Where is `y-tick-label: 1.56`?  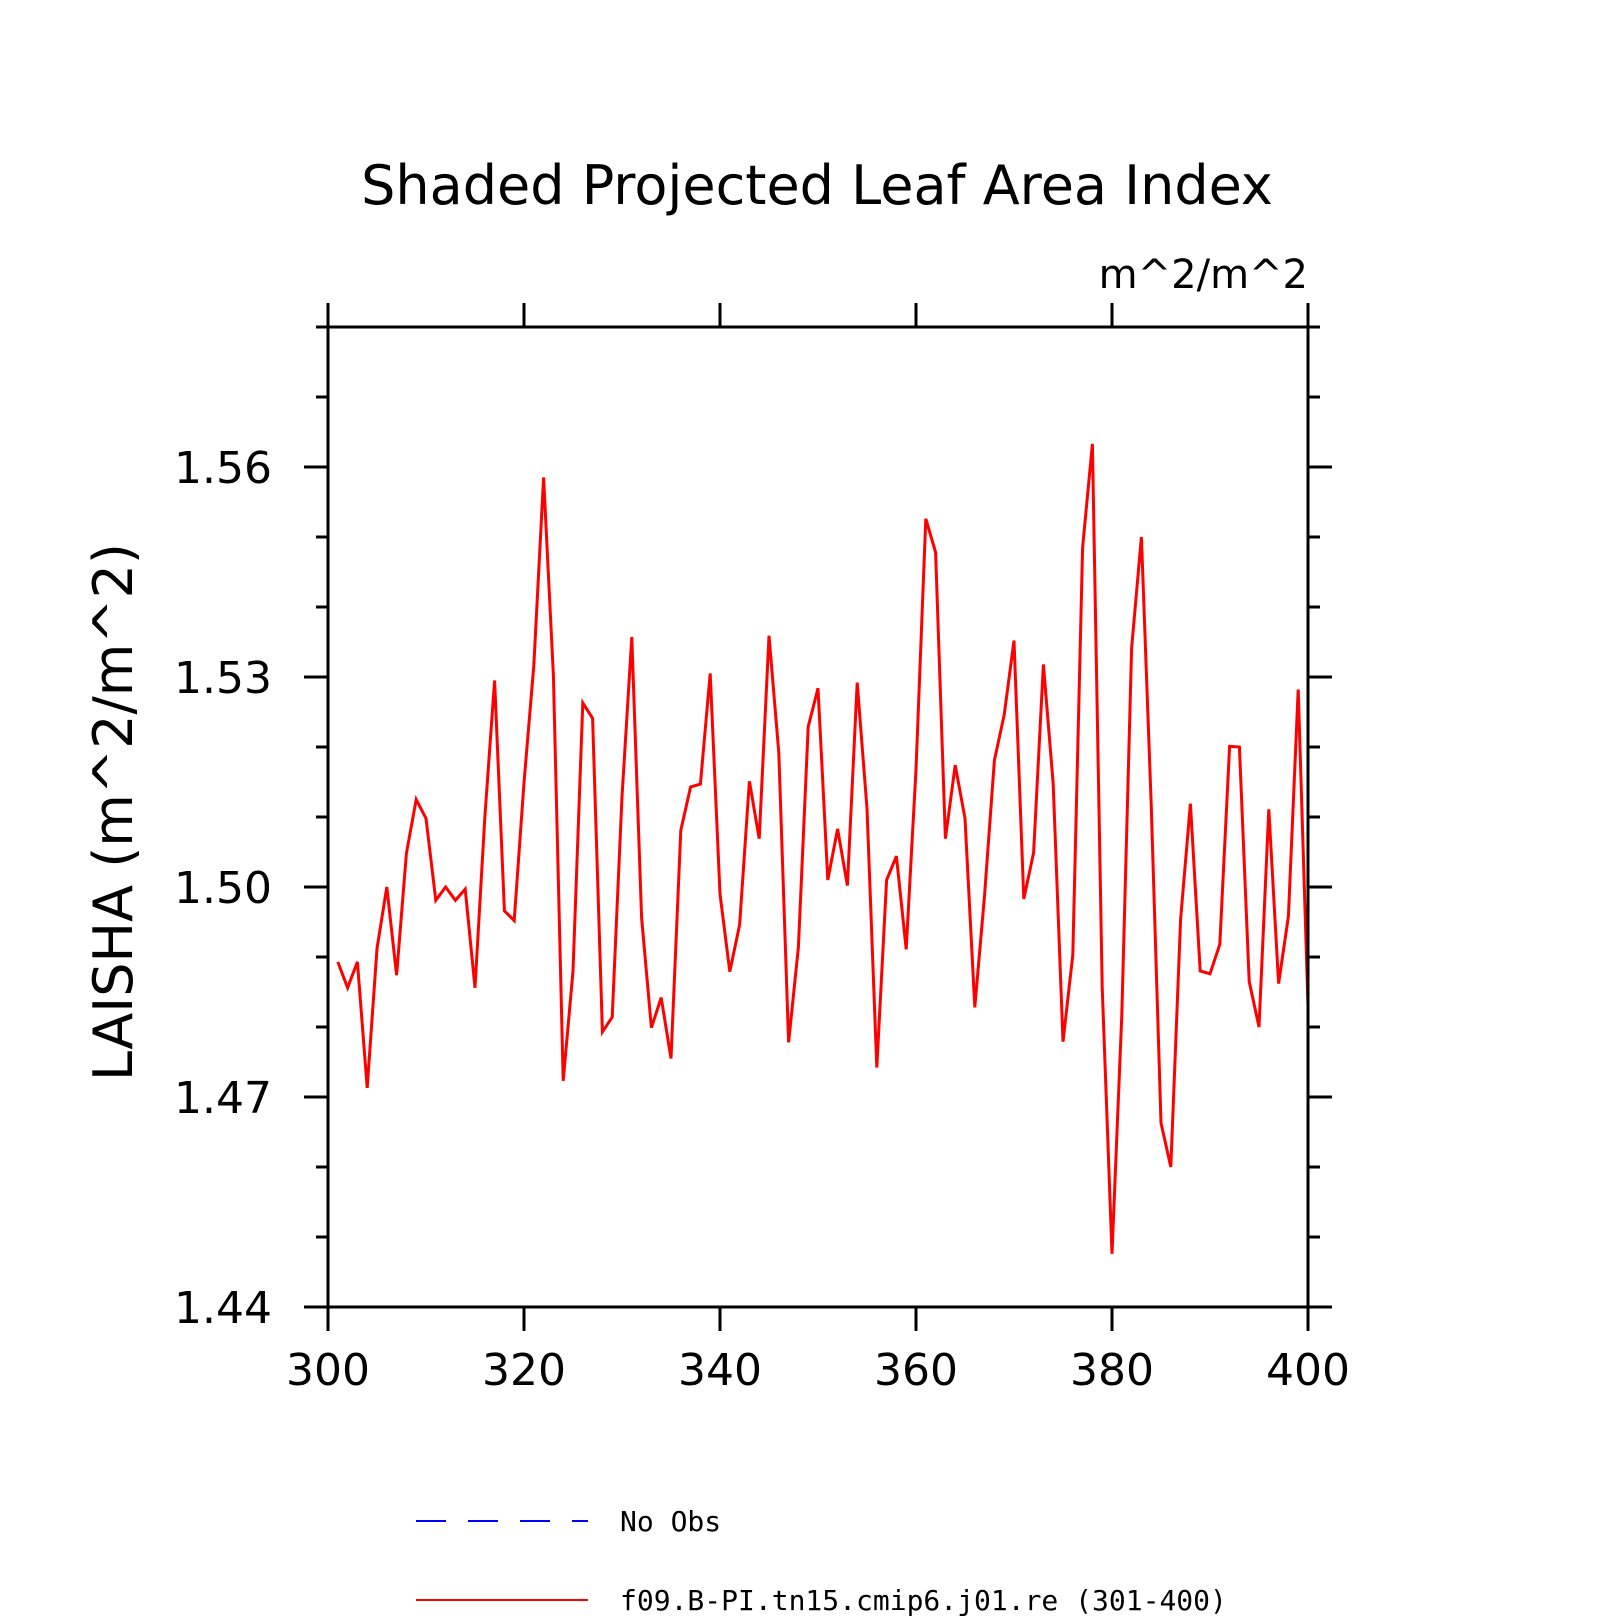 y-tick-label: 1.56 is located at coordinates (223, 468).